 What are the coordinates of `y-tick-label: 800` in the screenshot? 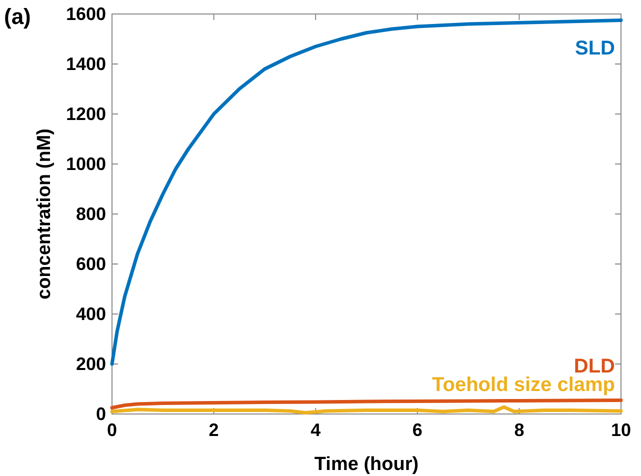 It's located at (91, 214).